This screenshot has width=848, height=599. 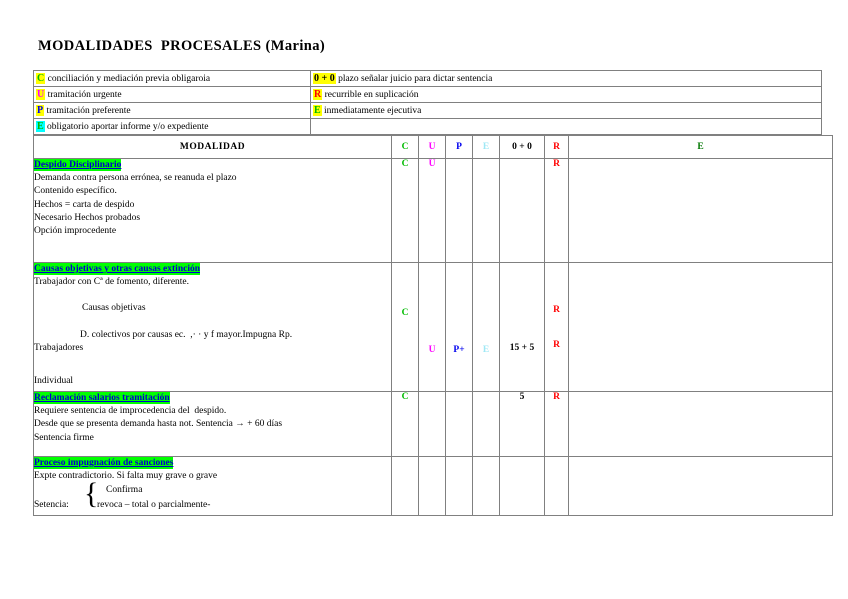 I want to click on mark-r-group: R R, so click(x=556, y=327).